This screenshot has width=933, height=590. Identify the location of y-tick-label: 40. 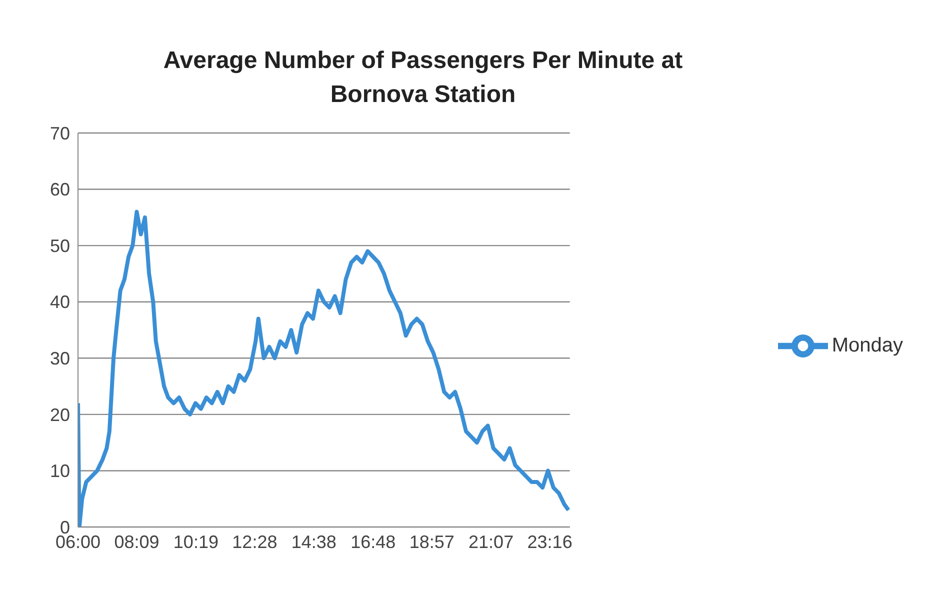
(60, 302).